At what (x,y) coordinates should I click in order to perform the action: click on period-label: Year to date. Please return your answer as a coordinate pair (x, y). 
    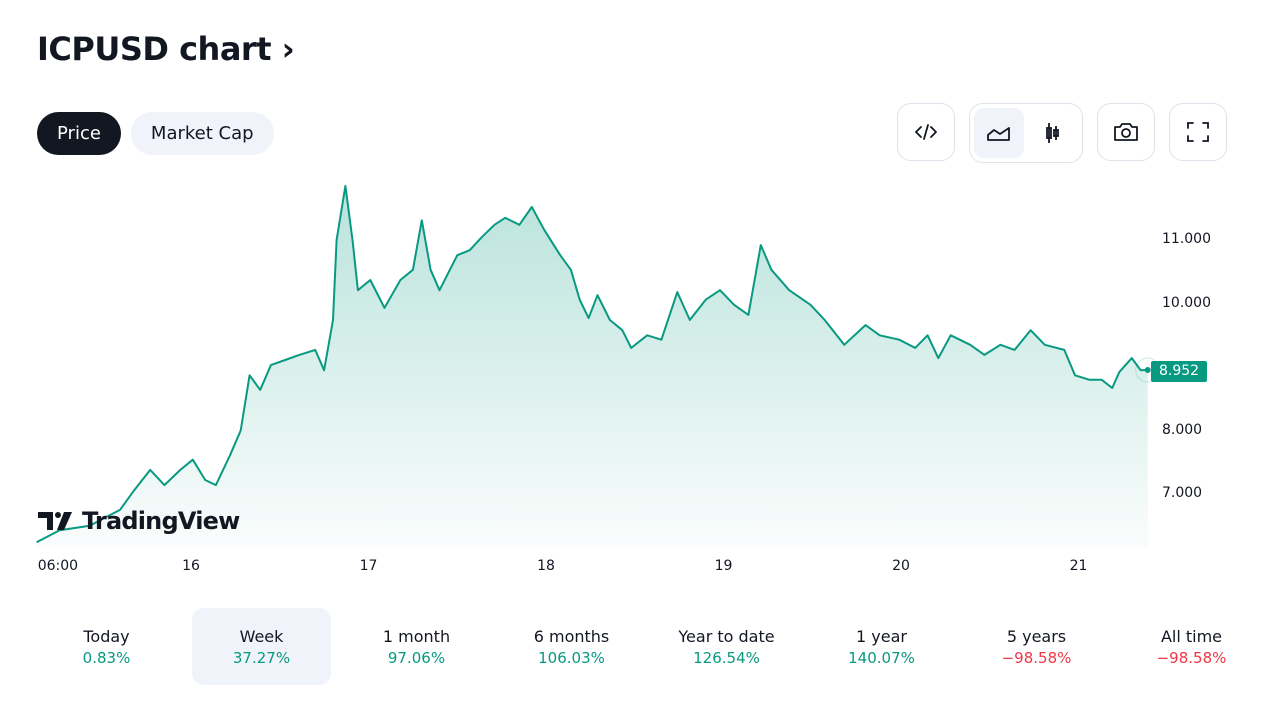
    Looking at the image, I should click on (726, 636).